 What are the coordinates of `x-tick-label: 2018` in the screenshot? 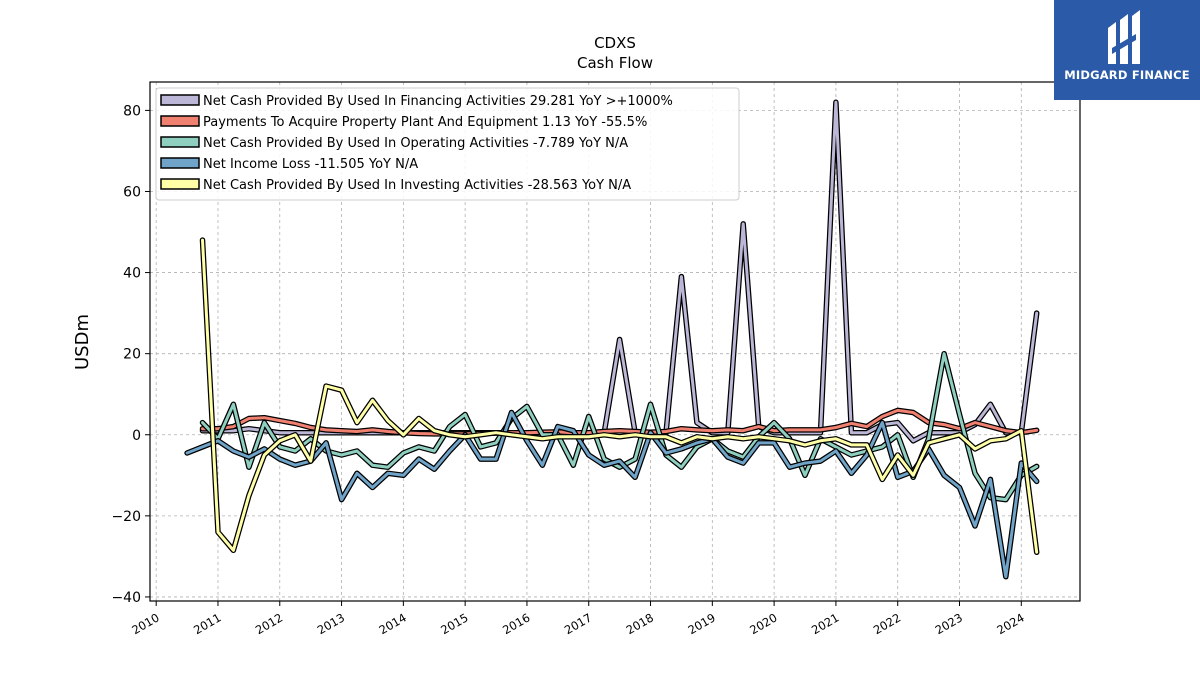 It's located at (640, 623).